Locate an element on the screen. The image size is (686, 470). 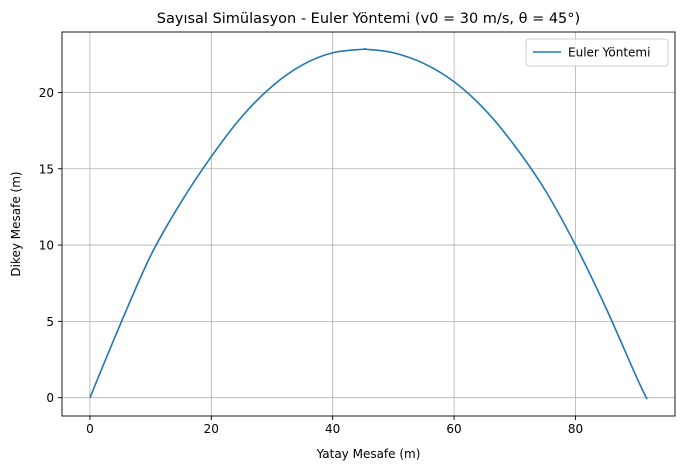
y-tick-label: 15 is located at coordinates (46, 169).